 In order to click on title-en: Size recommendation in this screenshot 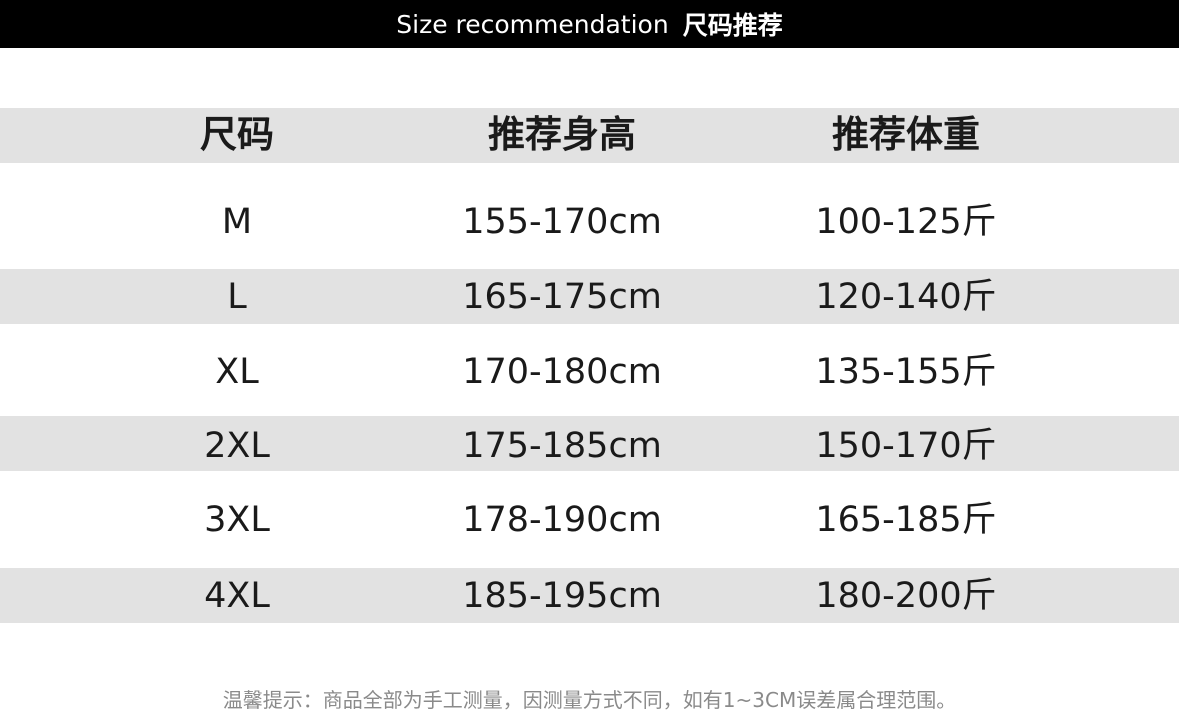, I will do `click(532, 24)`.